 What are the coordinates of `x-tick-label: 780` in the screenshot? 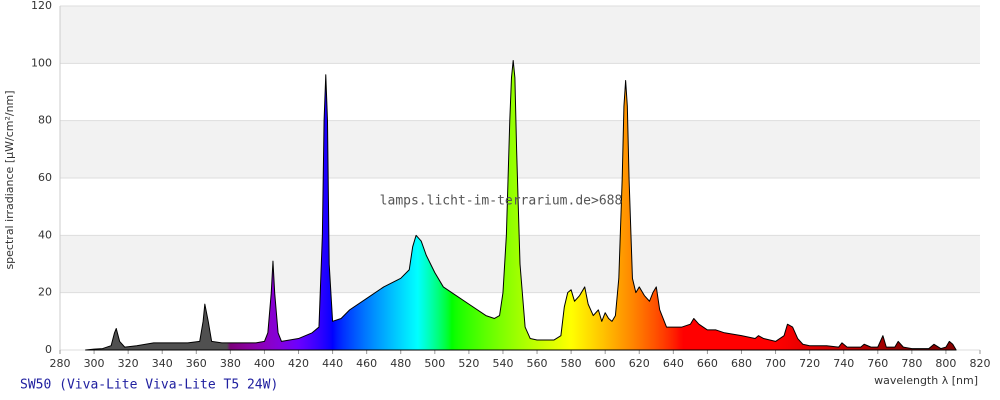 It's located at (911, 363).